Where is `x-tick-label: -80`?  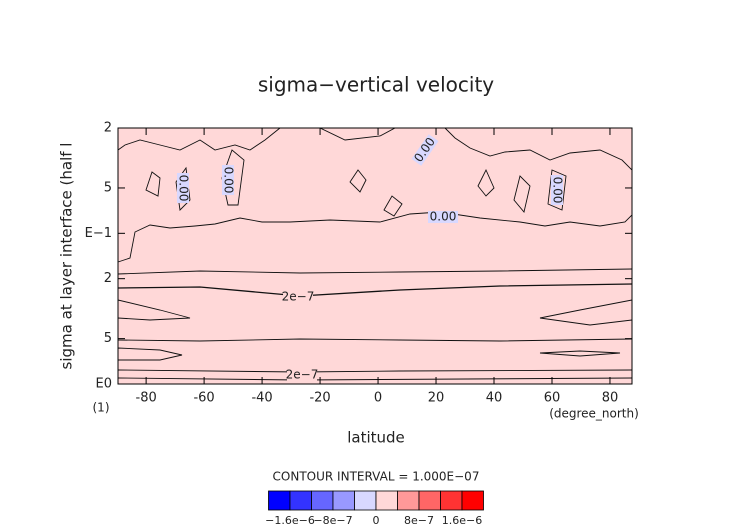
x-tick-label: -80 is located at coordinates (146, 398).